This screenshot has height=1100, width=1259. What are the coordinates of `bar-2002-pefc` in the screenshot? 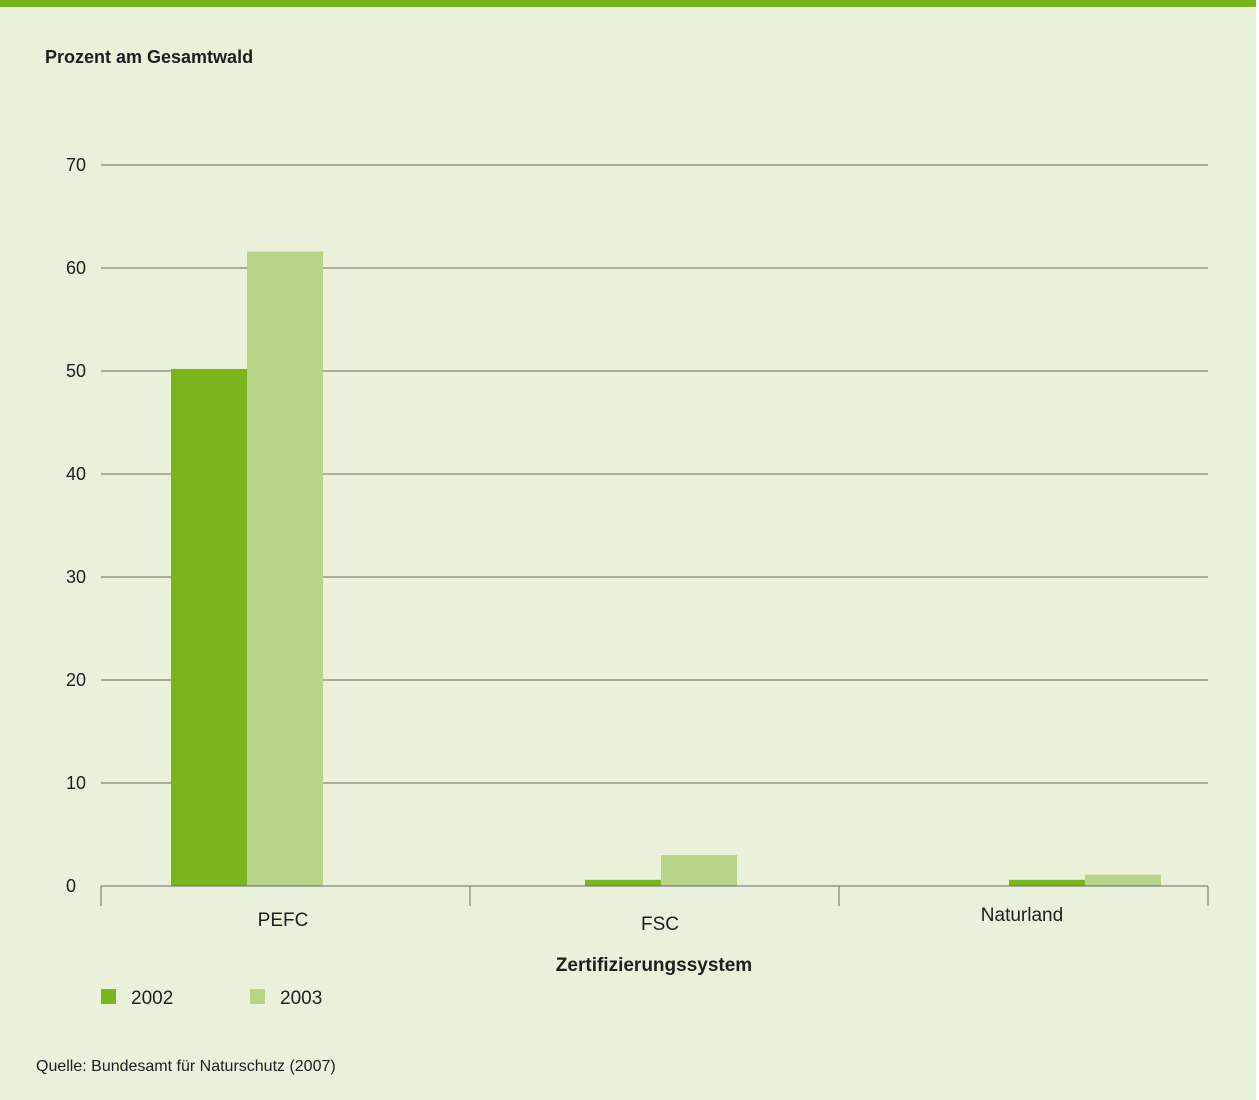 It's located at (209, 627).